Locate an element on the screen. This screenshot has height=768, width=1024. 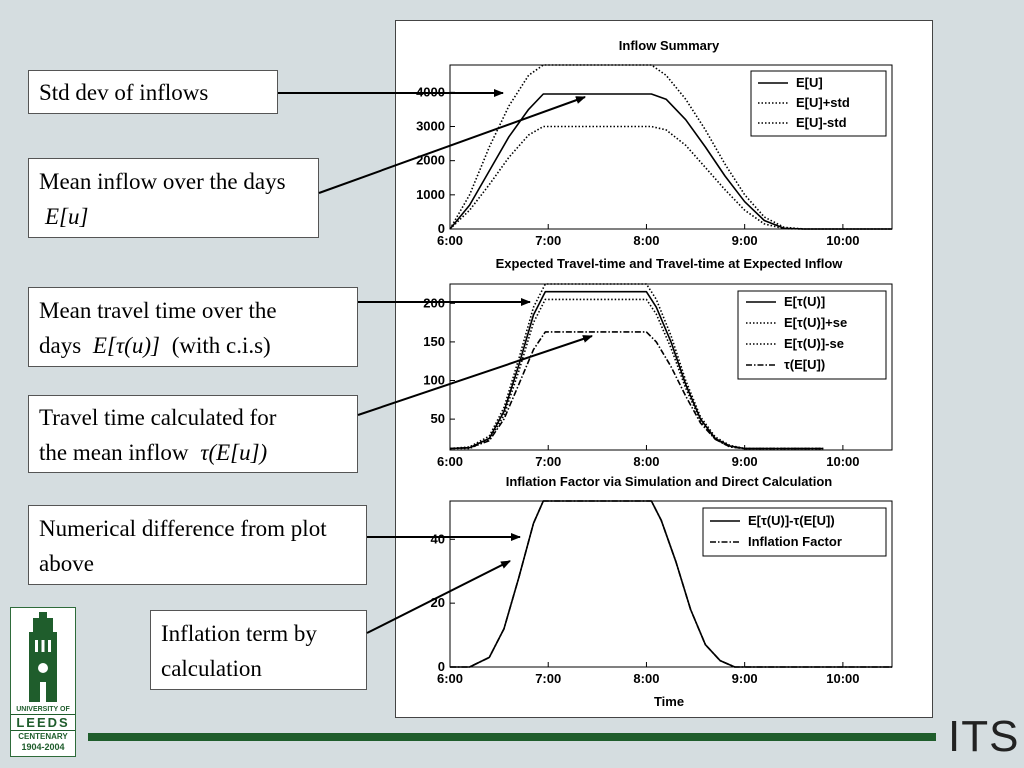
logo-leeds: LEEDS is located at coordinates (43, 722).